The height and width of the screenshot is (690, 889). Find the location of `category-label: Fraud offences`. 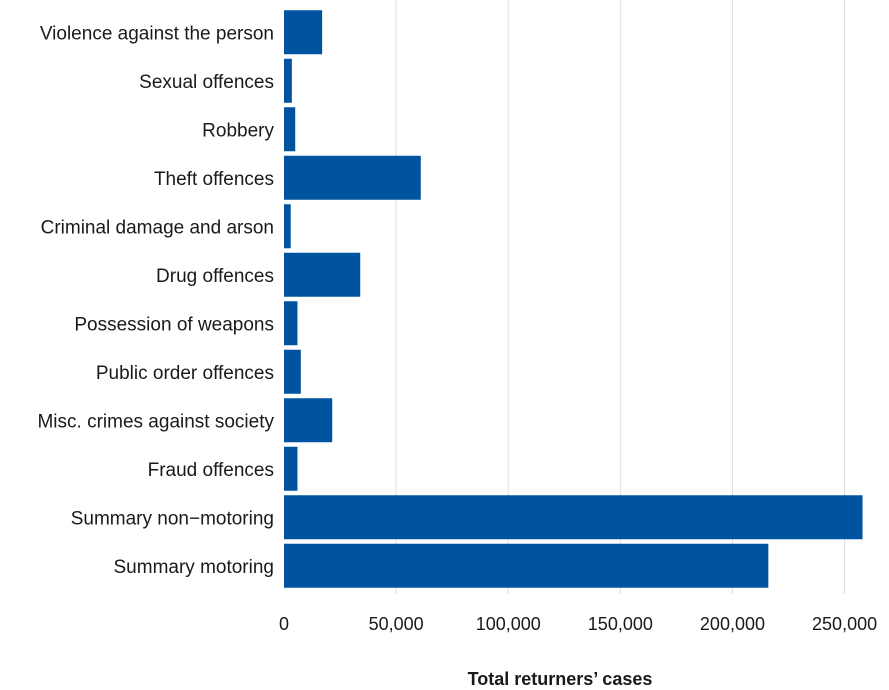

category-label: Fraud offences is located at coordinates (211, 470).